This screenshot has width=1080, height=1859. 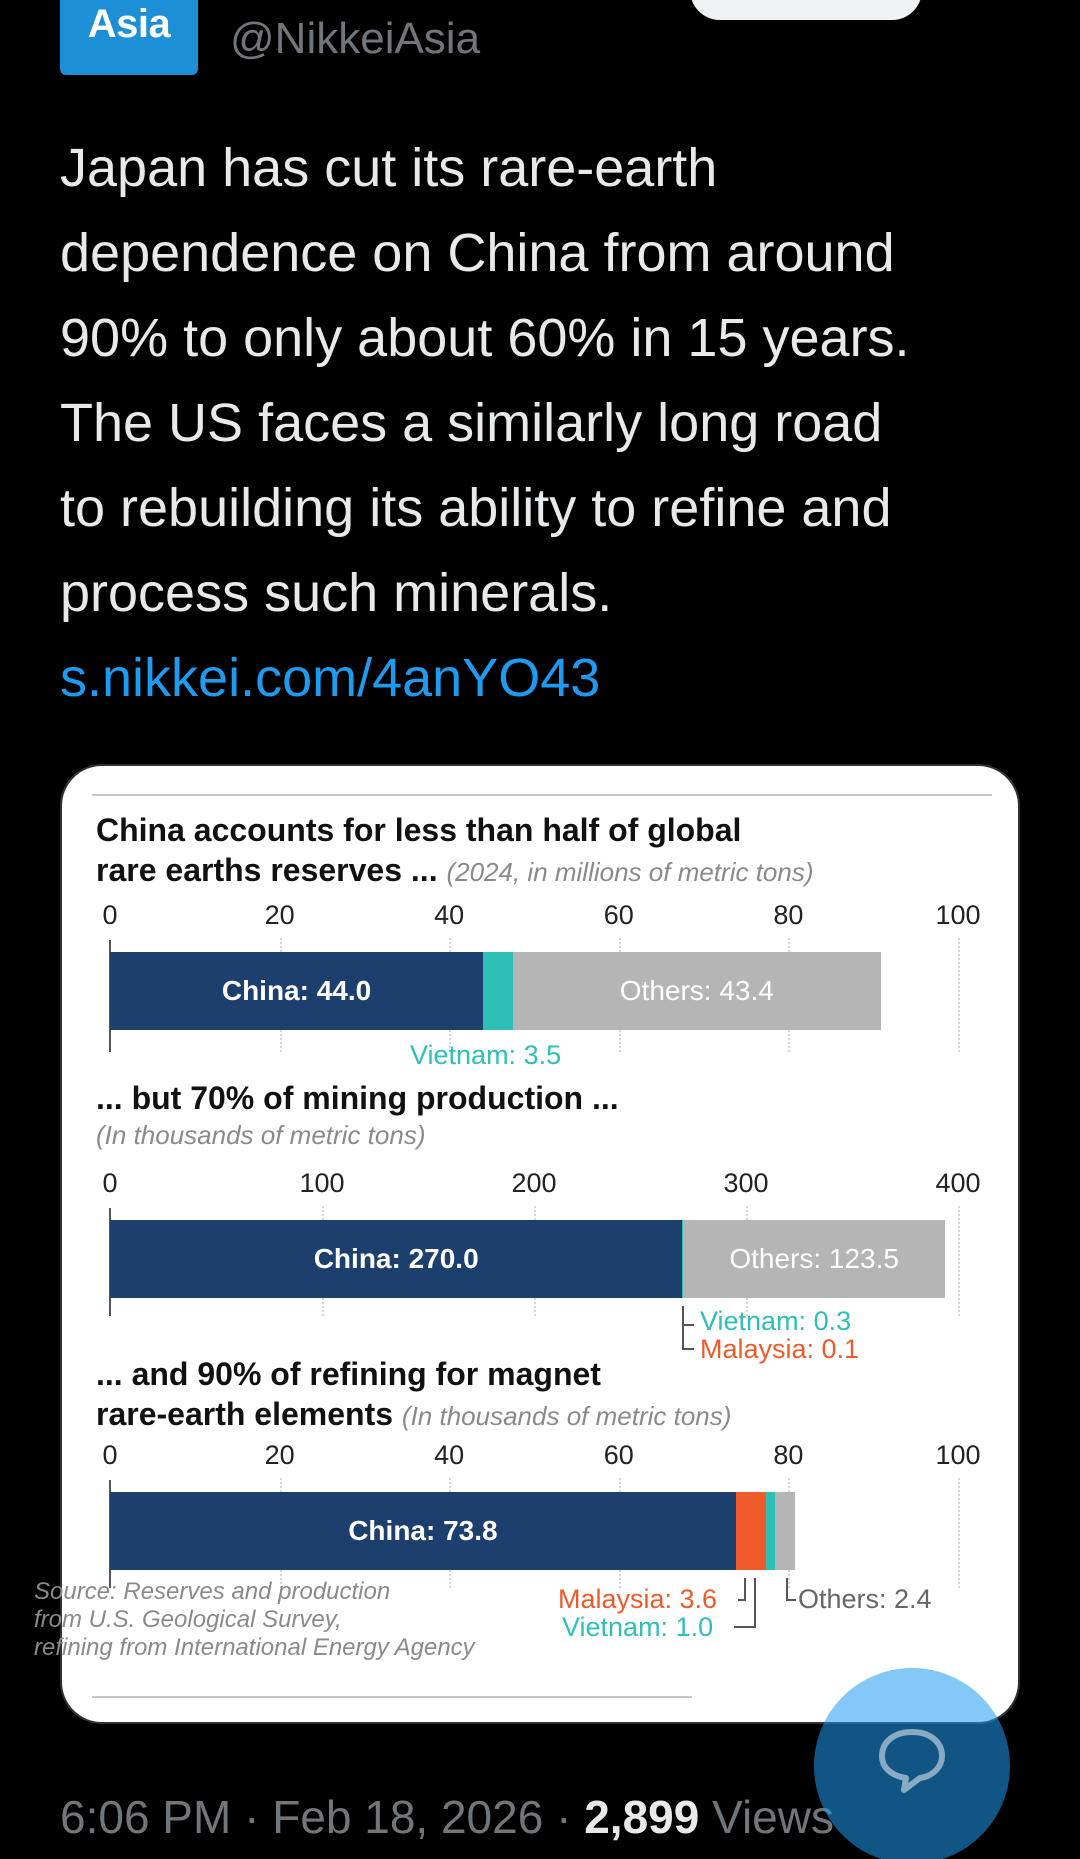 I want to click on chart3-bar-others, so click(x=785, y=1531).